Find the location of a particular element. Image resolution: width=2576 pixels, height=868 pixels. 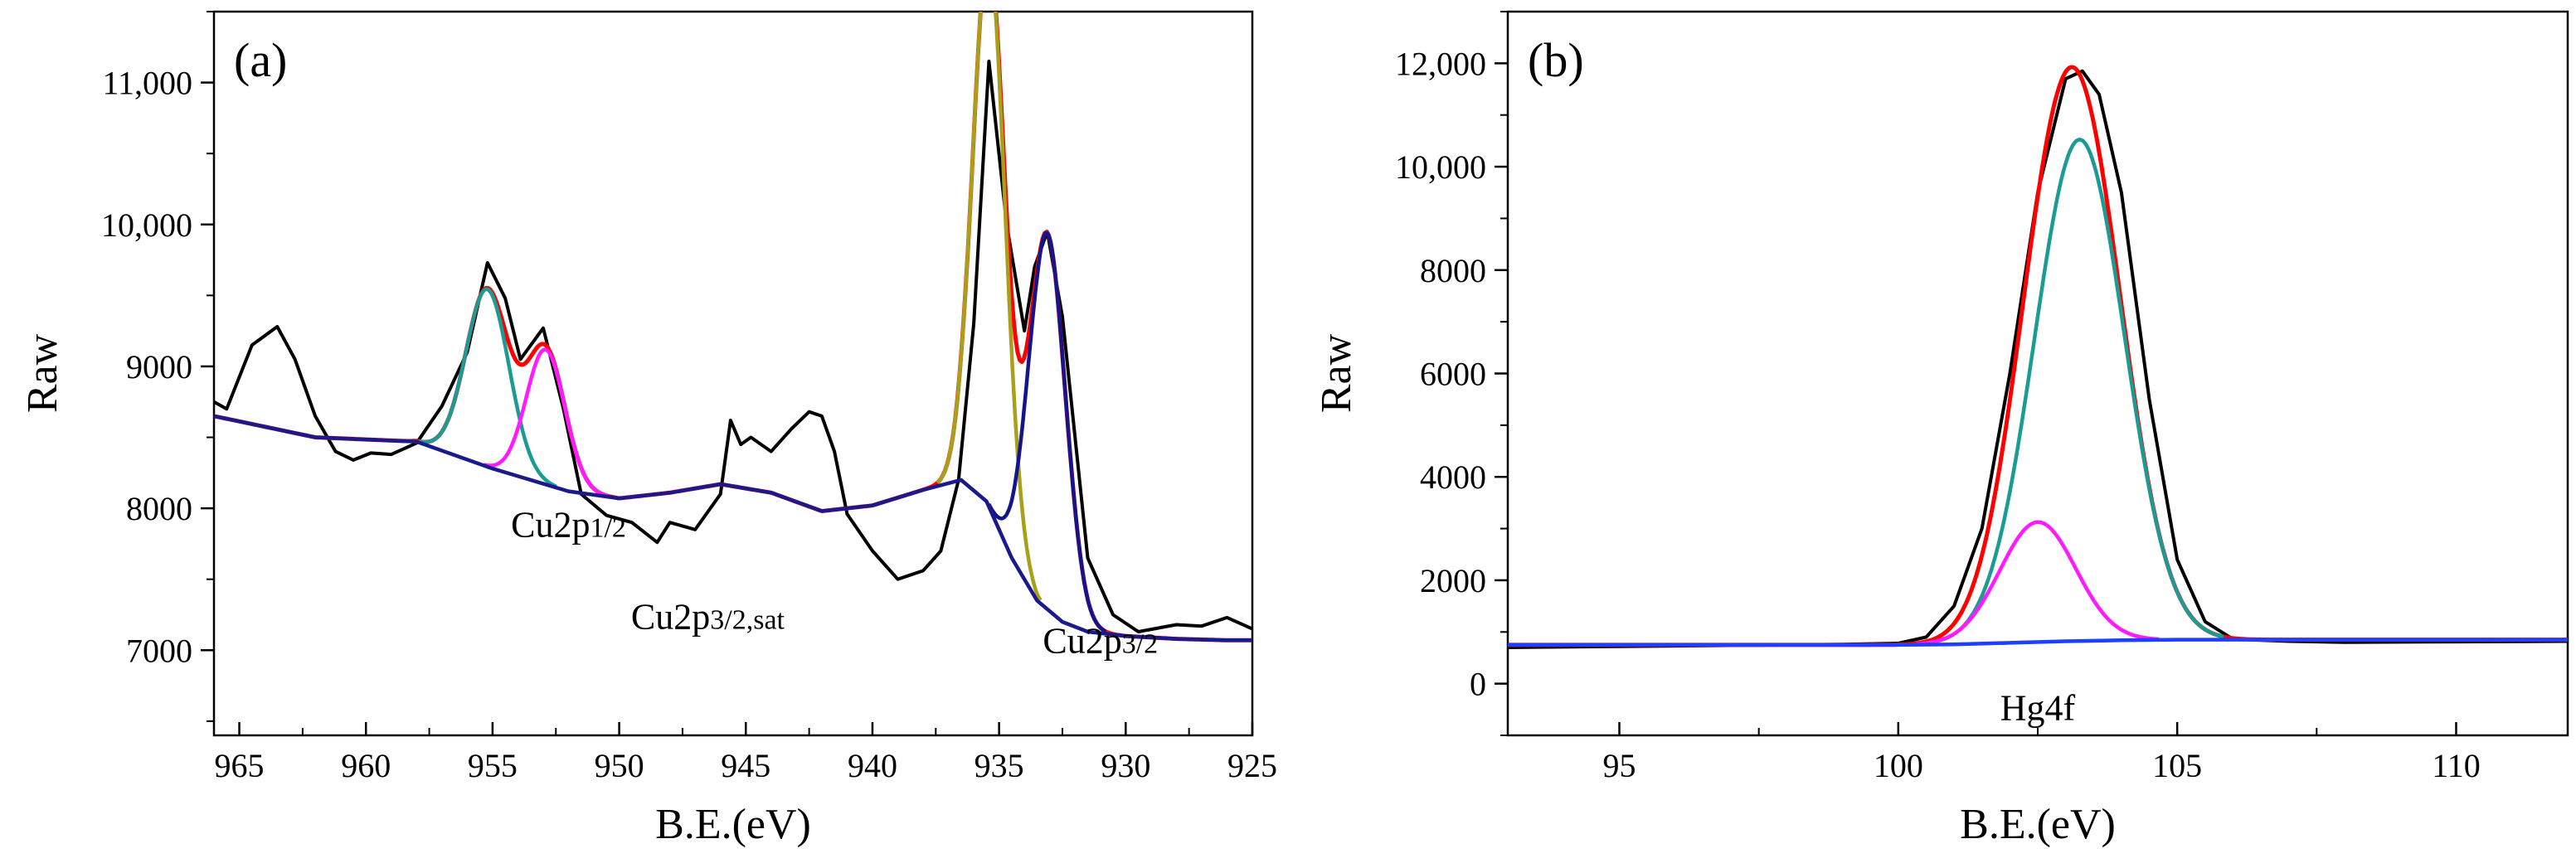

x-tick-label: 950 is located at coordinates (619, 765).